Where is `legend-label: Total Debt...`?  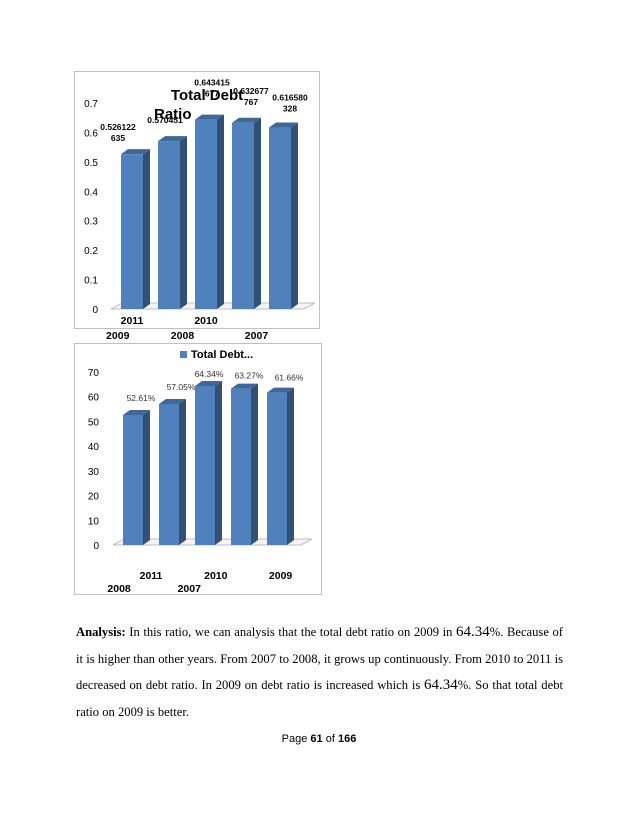
legend-label: Total Debt... is located at coordinates (222, 355).